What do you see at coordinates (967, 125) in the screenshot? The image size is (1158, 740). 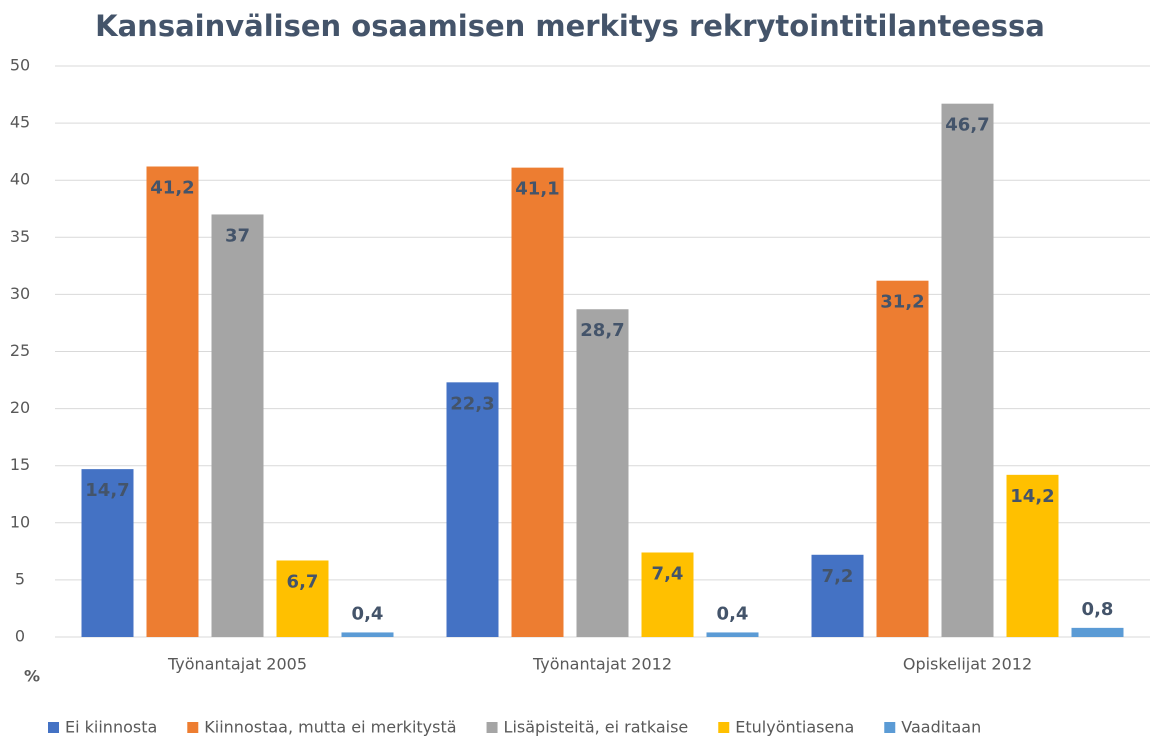 I see `data-label: 46,7` at bounding box center [967, 125].